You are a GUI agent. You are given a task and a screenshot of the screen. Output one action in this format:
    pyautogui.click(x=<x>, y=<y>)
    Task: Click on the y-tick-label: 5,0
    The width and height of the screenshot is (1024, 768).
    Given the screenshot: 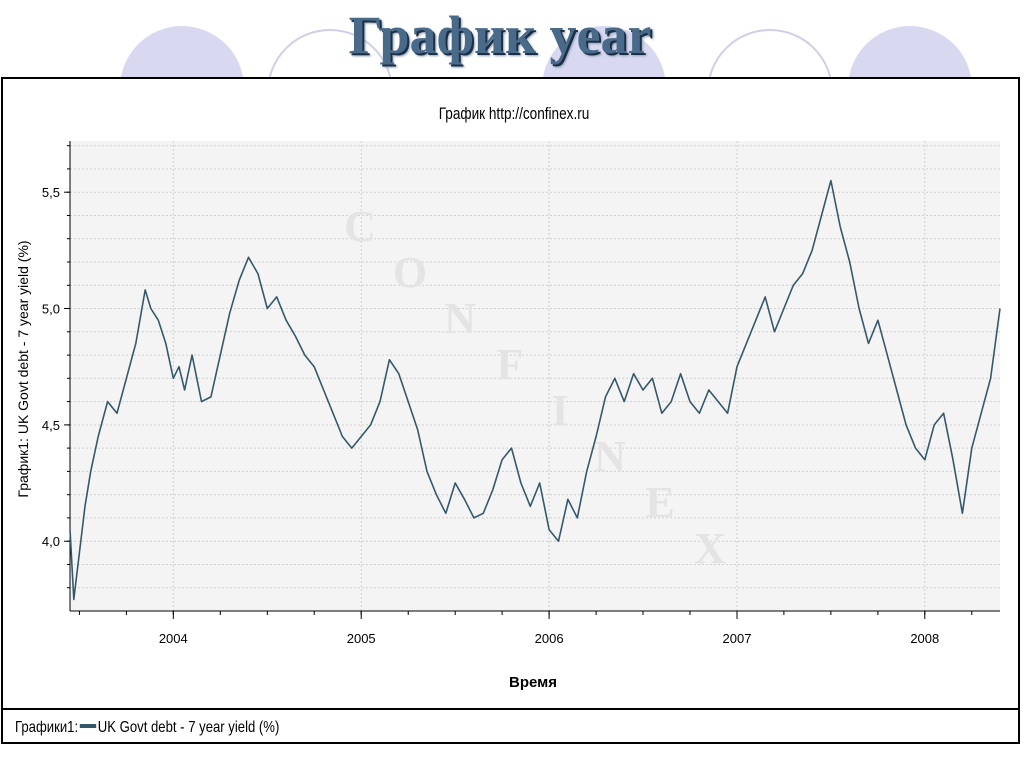 What is the action you would take?
    pyautogui.click(x=51, y=309)
    